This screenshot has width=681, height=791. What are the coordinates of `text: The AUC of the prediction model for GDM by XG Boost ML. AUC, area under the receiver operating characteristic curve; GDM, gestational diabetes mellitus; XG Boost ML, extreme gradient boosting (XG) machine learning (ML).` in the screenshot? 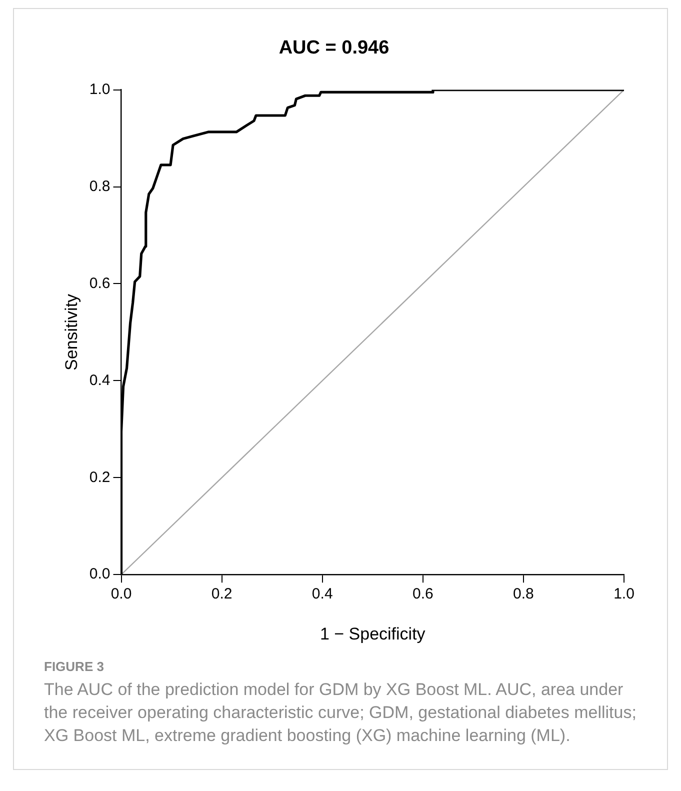 It's located at (341, 713).